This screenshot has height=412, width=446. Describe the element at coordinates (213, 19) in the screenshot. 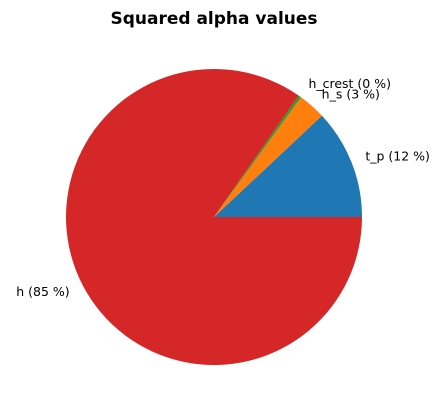

I see `chart-title: Squared alpha values` at that location.